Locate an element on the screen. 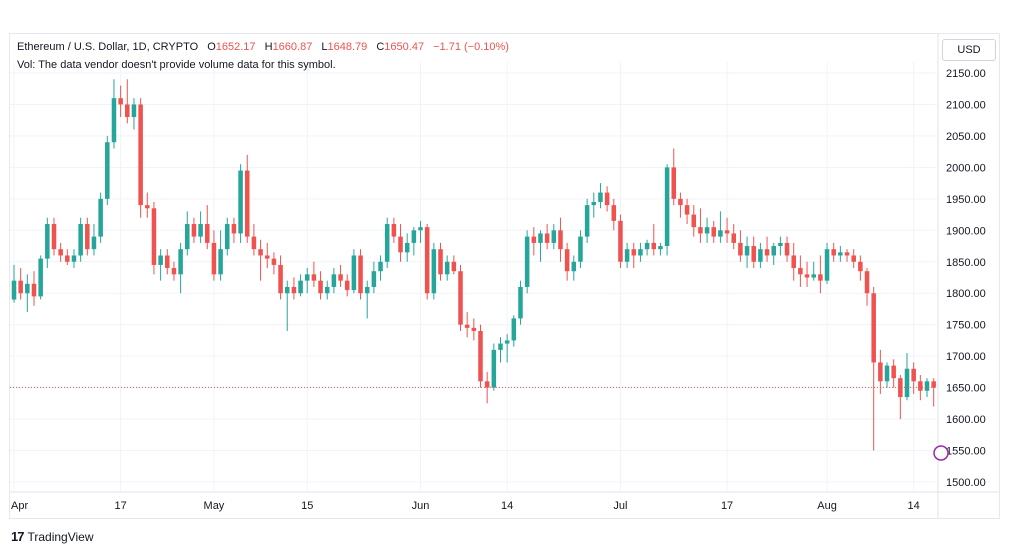  x-tick-label: May is located at coordinates (214, 506).